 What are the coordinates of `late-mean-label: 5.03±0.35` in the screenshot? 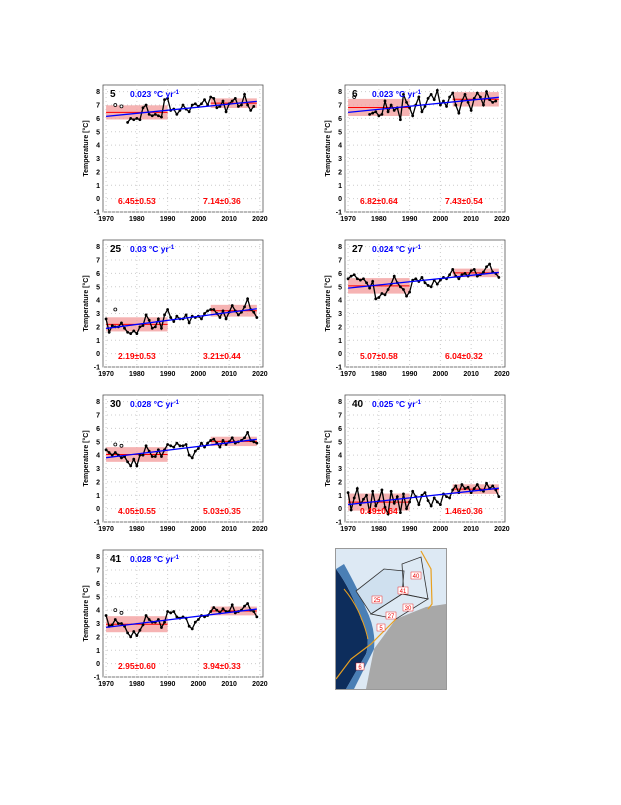 It's located at (222, 511).